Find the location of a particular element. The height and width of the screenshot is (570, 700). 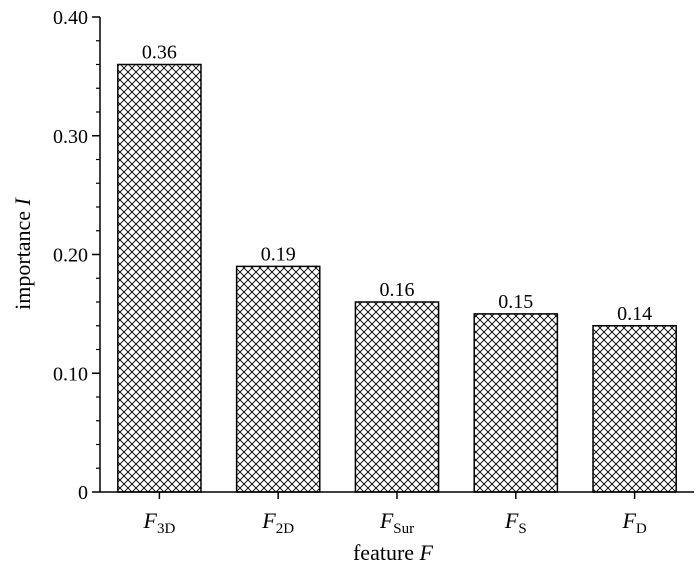

data-label-0: 0.36 is located at coordinates (159, 53).